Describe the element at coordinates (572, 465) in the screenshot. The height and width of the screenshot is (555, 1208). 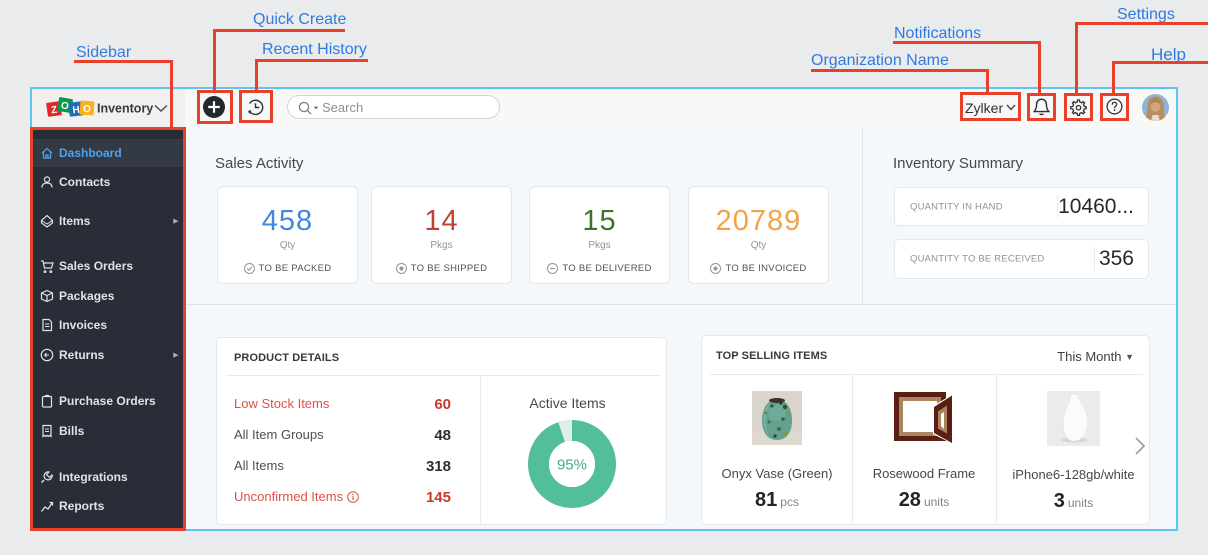
I see `svg-text: 95%` at that location.